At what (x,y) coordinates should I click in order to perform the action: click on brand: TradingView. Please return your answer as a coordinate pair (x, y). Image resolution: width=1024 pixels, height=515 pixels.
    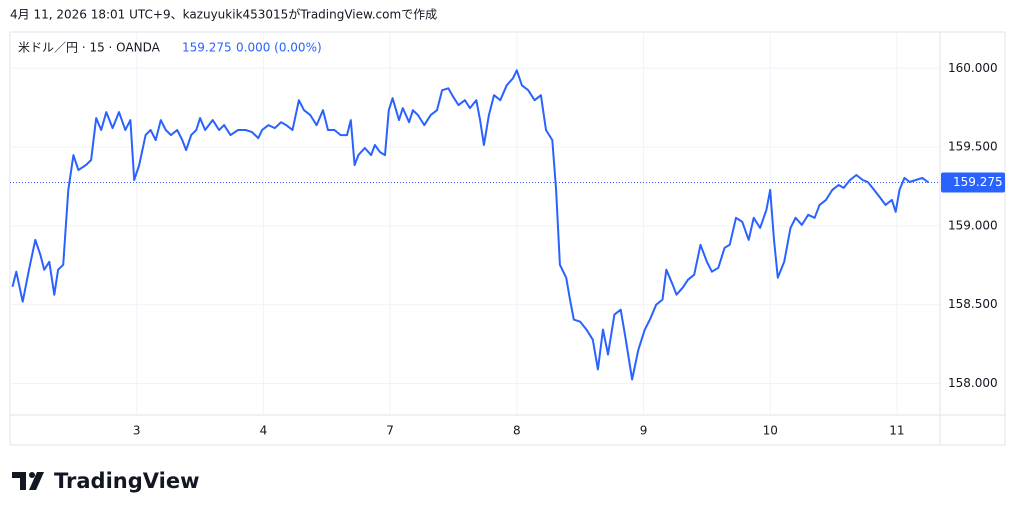
    Looking at the image, I should click on (126, 481).